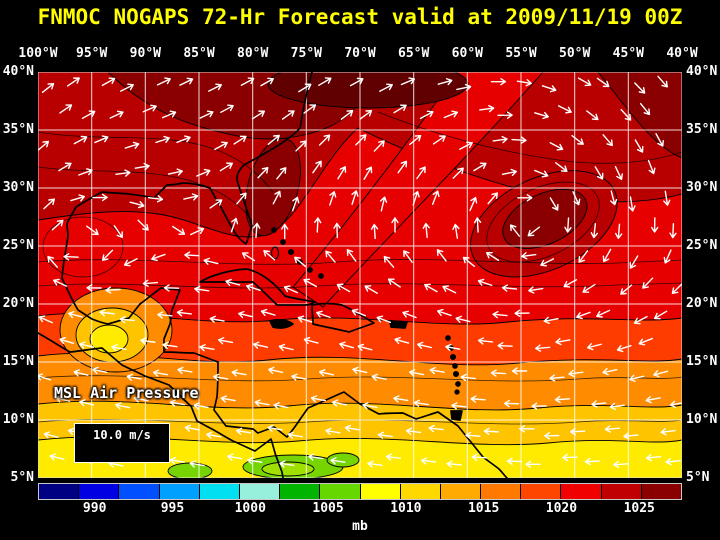 Image resolution: width=720 pixels, height=540 pixels. What do you see at coordinates (321, 276) in the screenshot?
I see `island-bahamas` at bounding box center [321, 276].